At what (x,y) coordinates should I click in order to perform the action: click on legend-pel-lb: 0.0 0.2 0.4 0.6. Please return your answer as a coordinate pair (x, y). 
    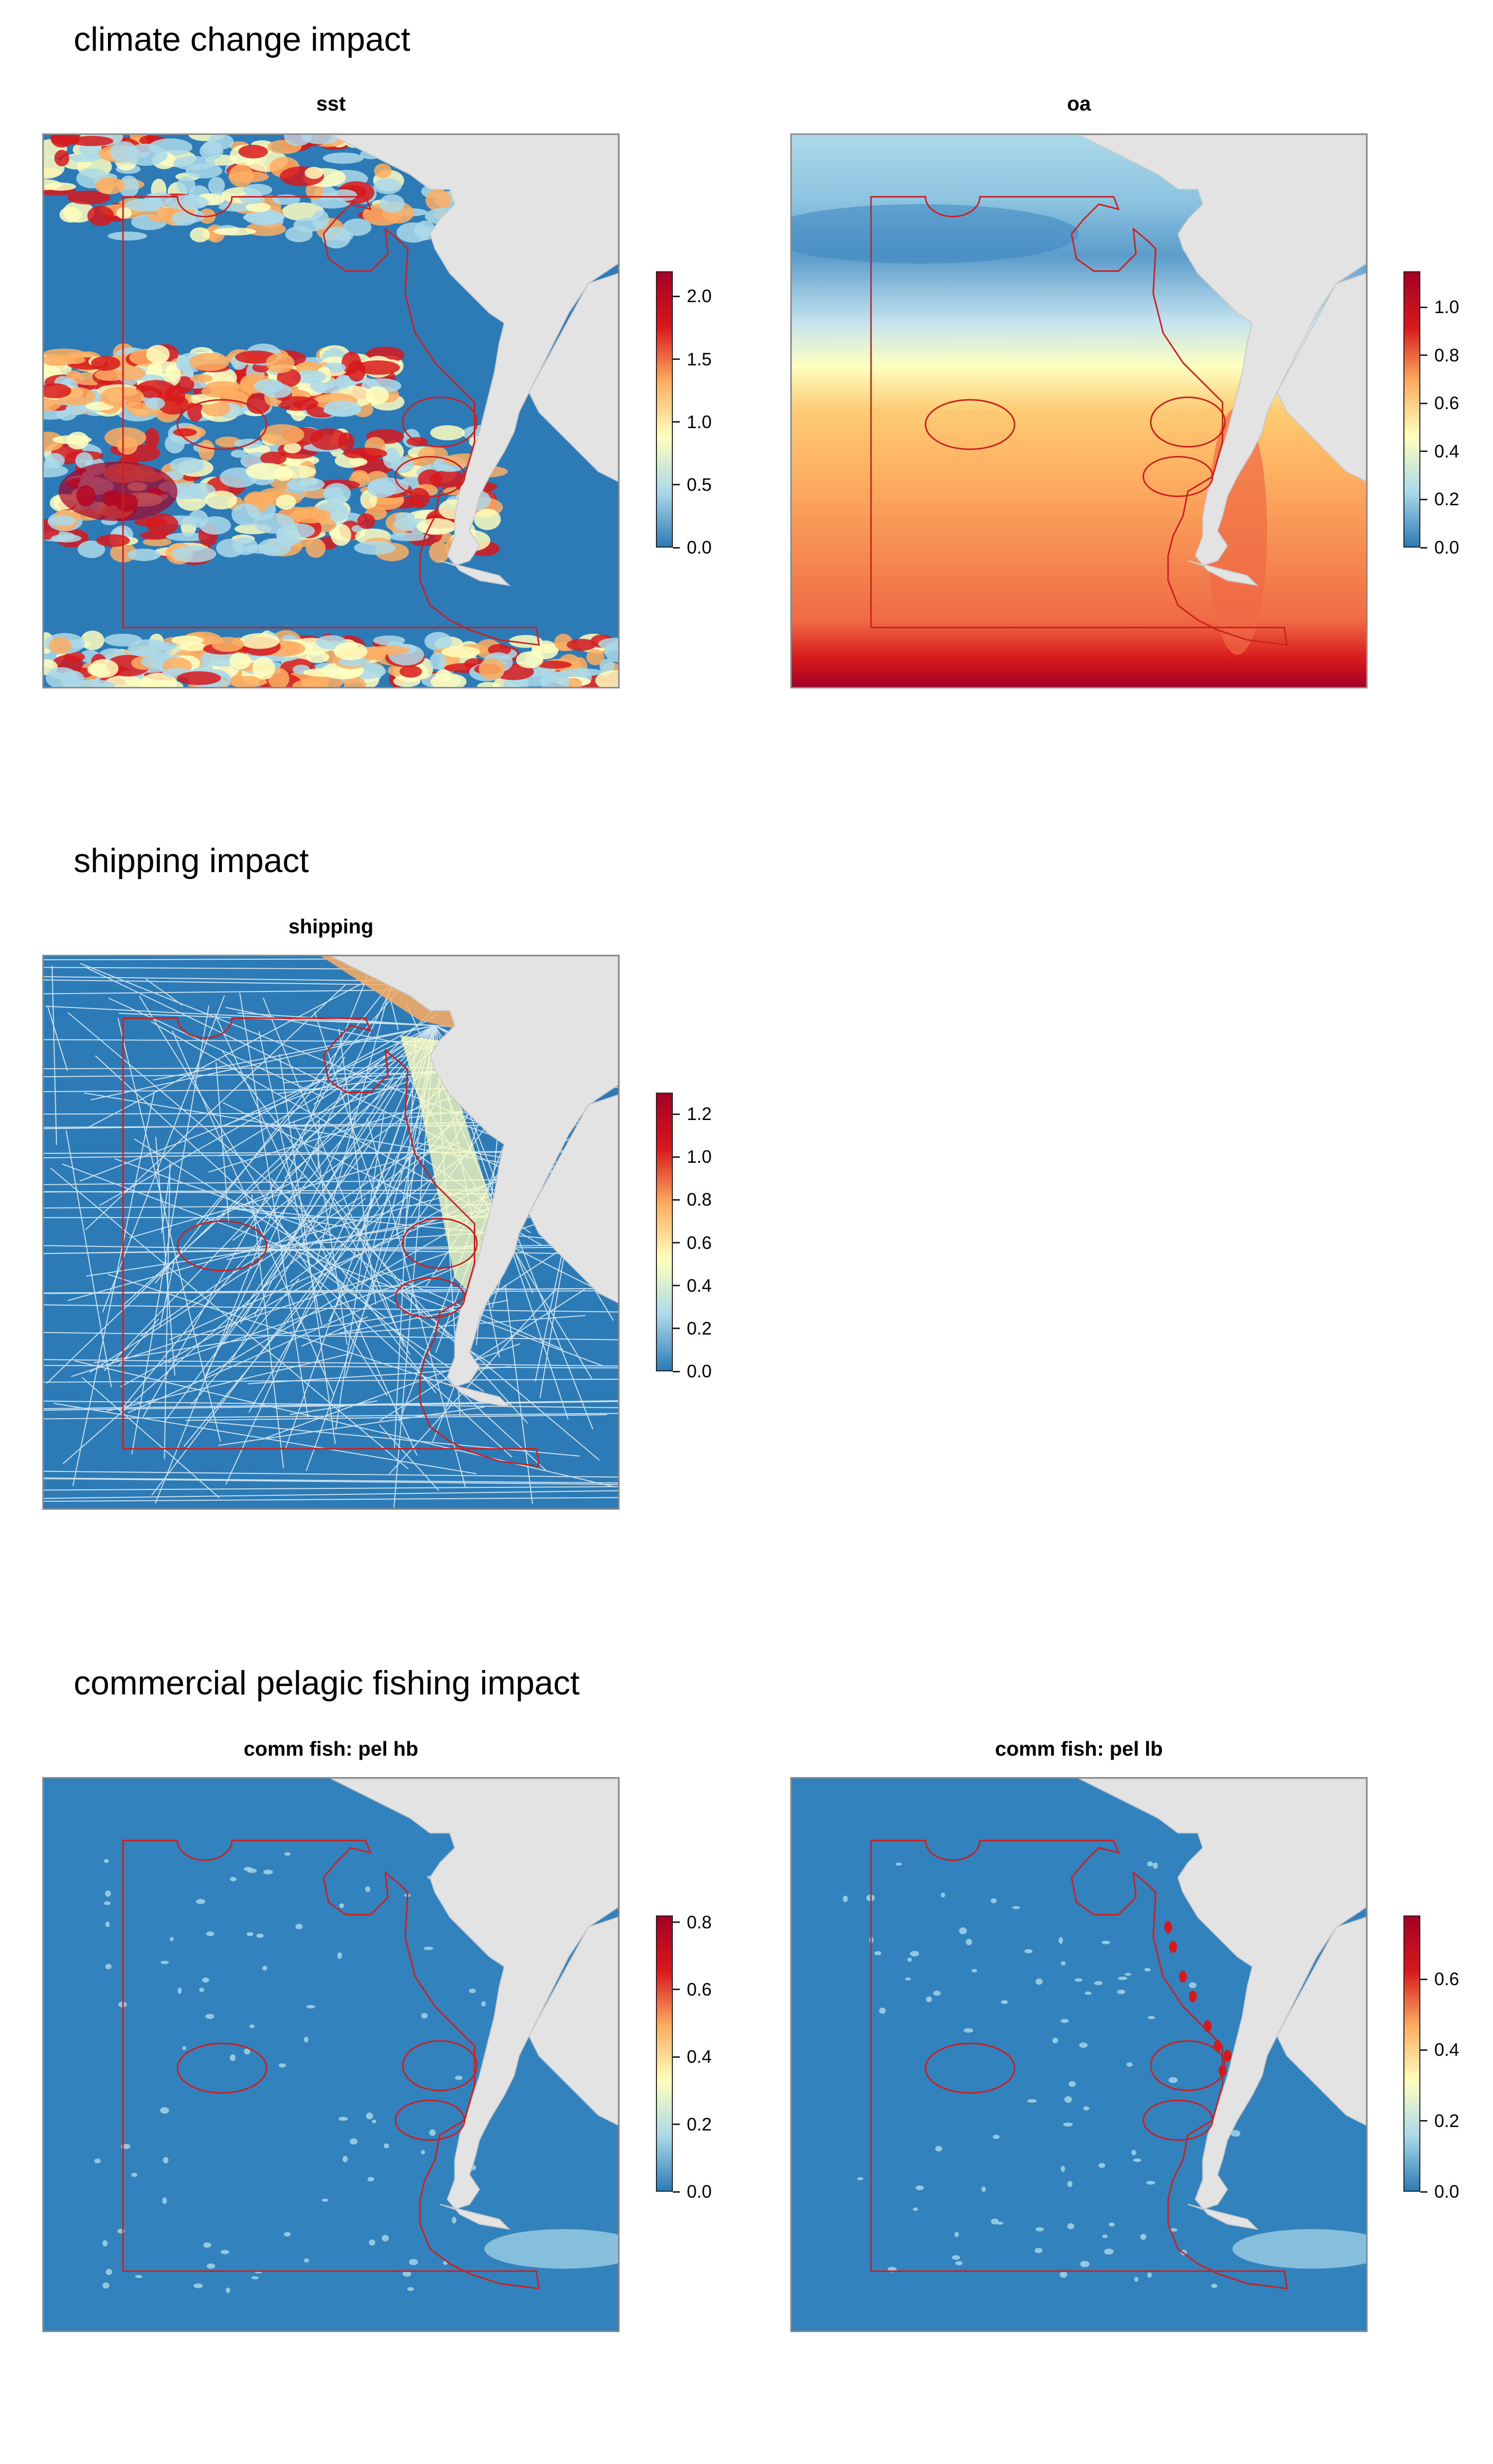
    Looking at the image, I should click on (1438, 2058).